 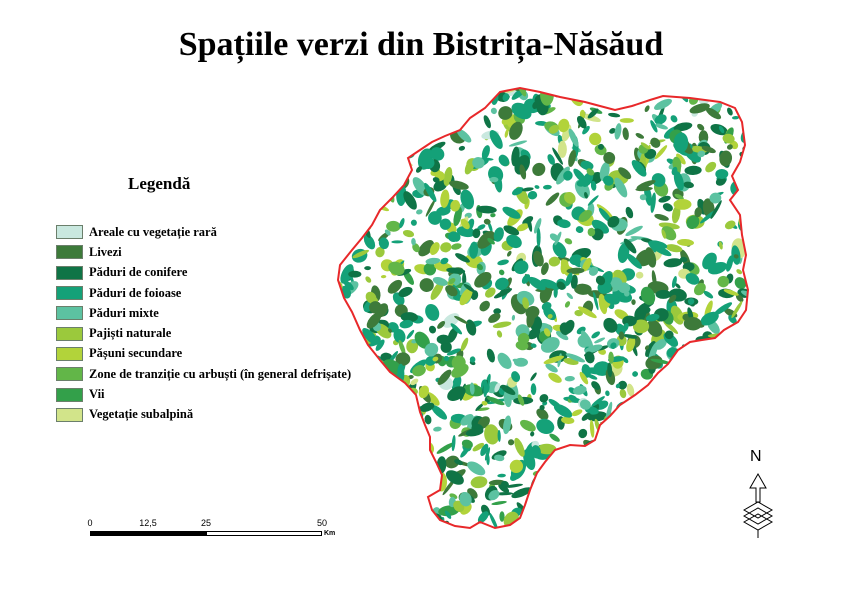 I want to click on legend-item-pasuni-secundare: Pășuni secundare, so click(x=203, y=354).